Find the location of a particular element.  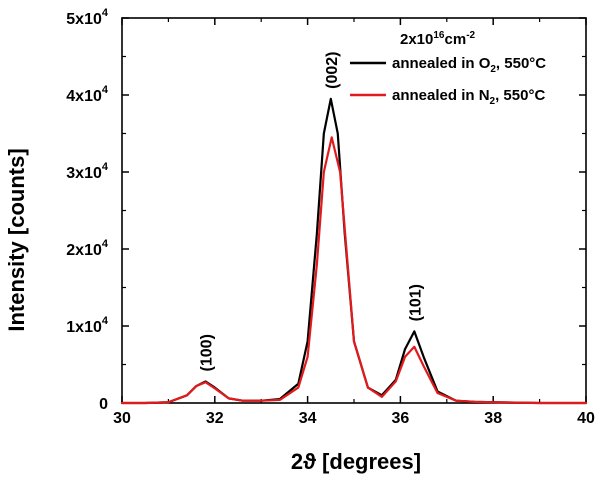

x-tick-label: 32 is located at coordinates (215, 418).